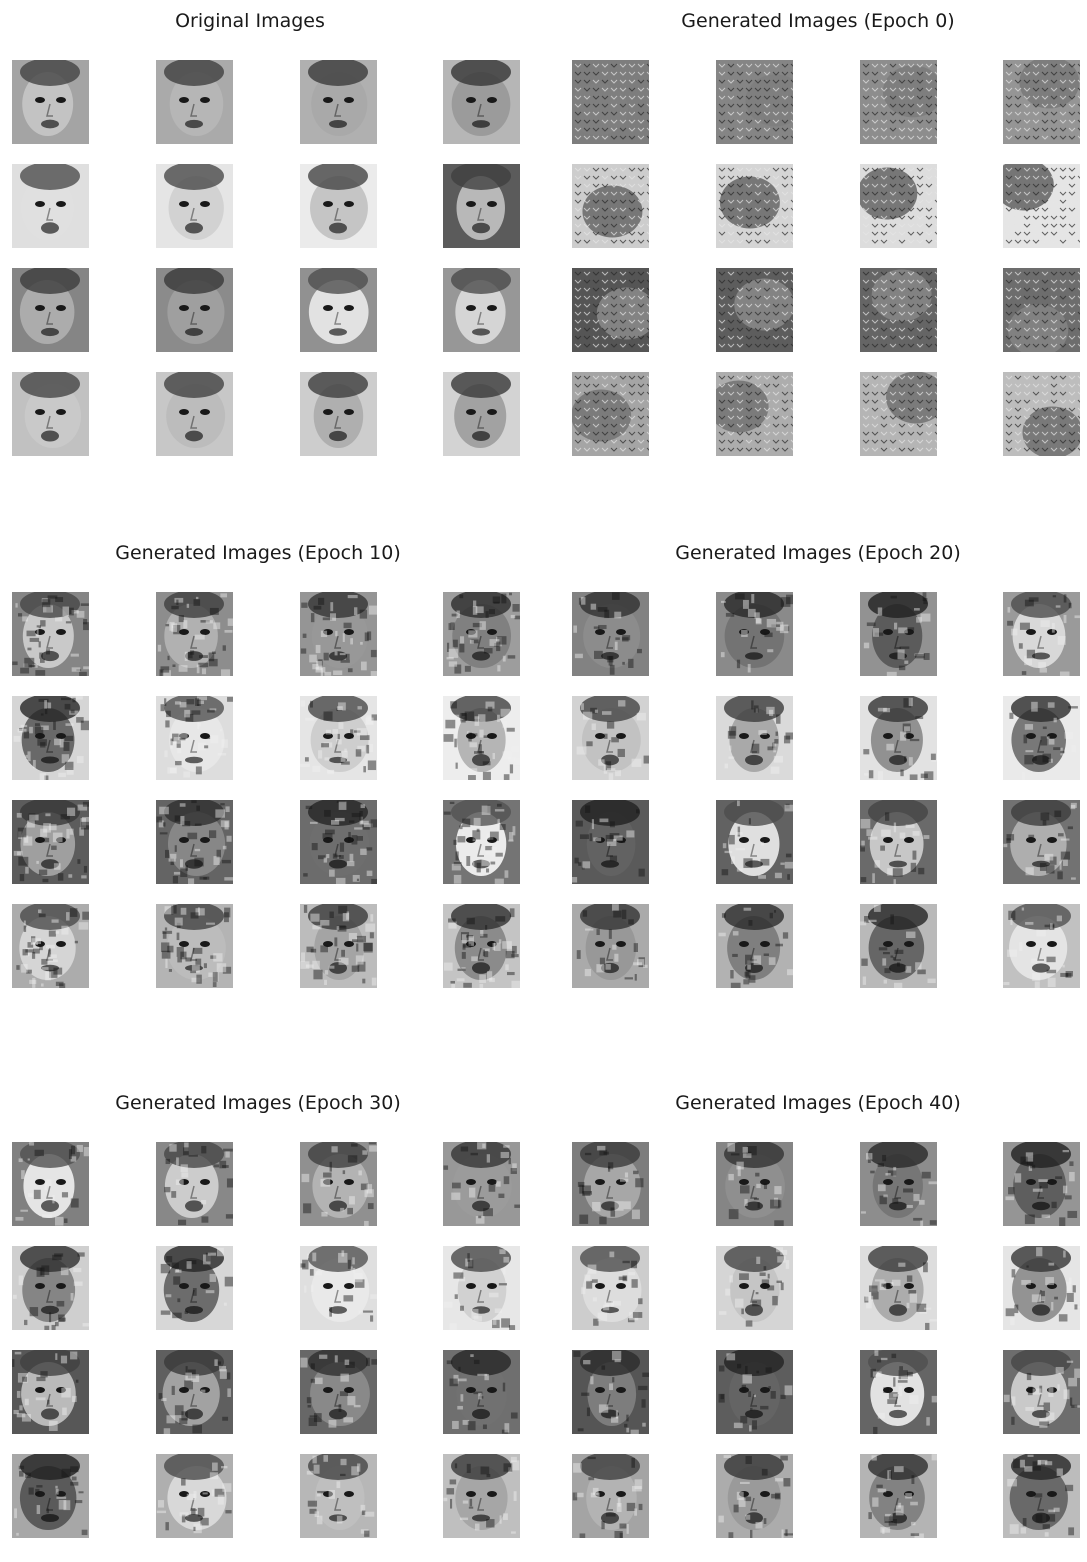  I want to click on panel-title: Generated Images (Epoch 20), so click(818, 553).